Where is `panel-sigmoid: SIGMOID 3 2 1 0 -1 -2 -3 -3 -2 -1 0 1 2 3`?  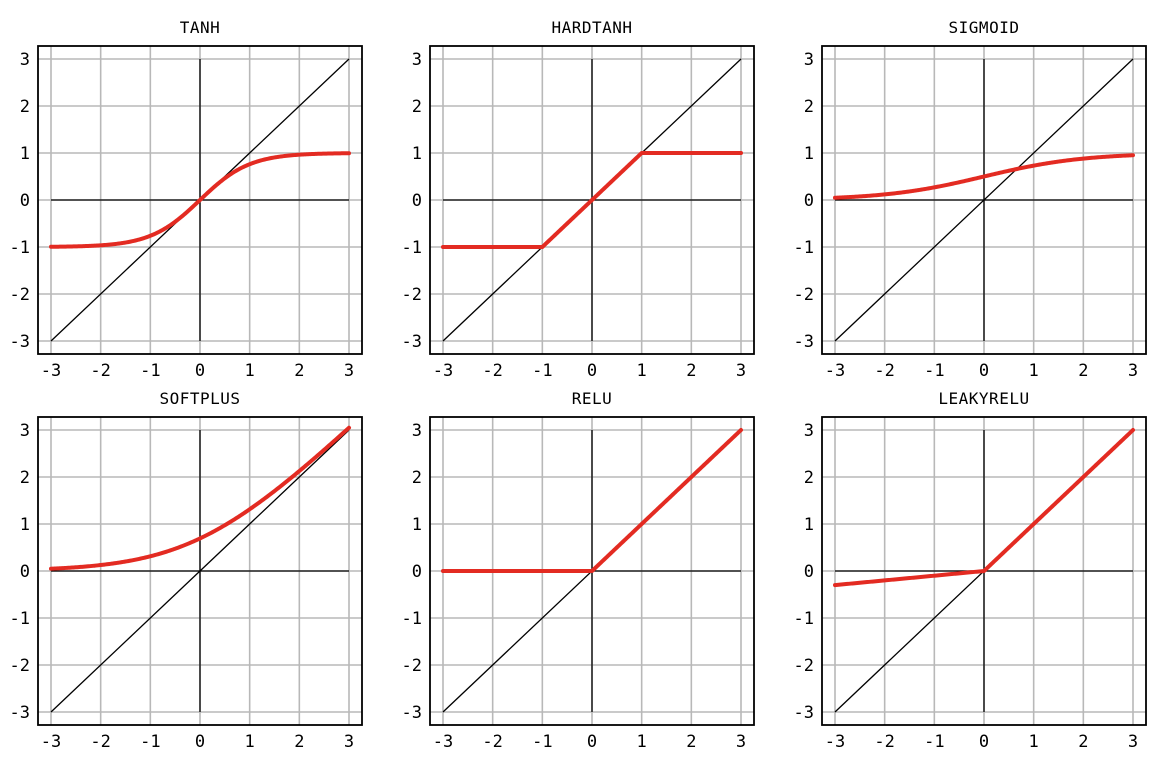 panel-sigmoid: SIGMOID 3 2 1 0 -1 -2 -3 -3 -2 -1 0 1 2 3 is located at coordinates (970, 199).